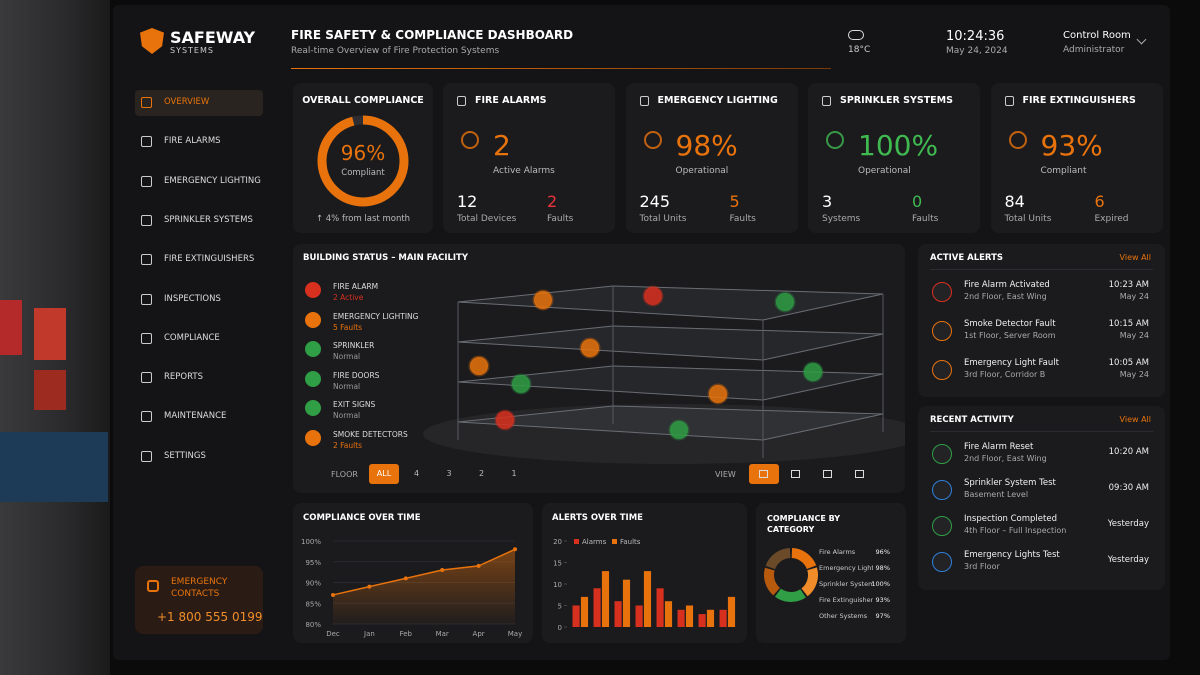  I want to click on legend-name: SMOKE DETECTORS, so click(370, 434).